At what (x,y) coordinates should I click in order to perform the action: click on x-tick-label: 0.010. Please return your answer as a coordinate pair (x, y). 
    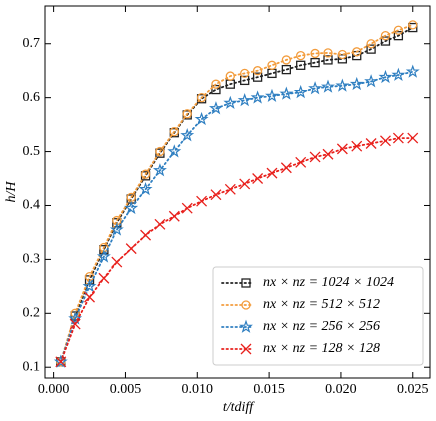
    Looking at the image, I should click on (198, 389).